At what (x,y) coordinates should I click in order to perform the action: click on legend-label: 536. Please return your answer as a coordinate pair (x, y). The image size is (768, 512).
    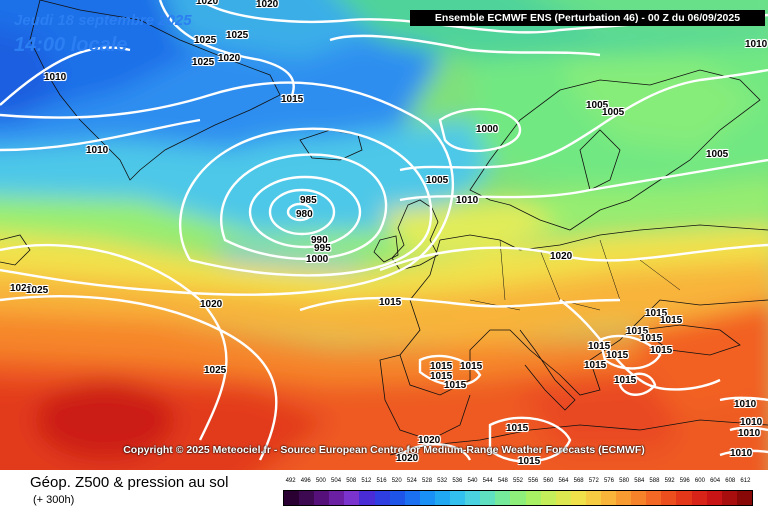
    Looking at the image, I should click on (457, 481).